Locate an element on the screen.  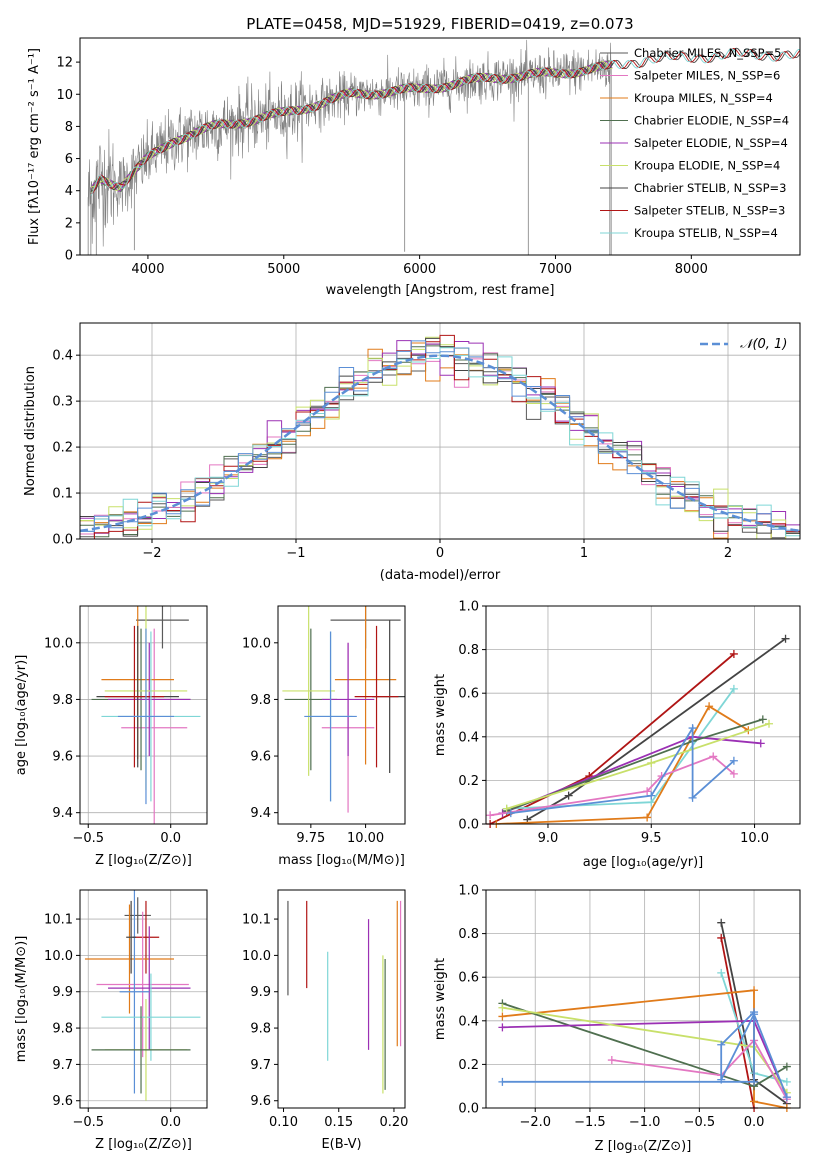
series-salpeter_stelib-marker is located at coordinates (721, 937).